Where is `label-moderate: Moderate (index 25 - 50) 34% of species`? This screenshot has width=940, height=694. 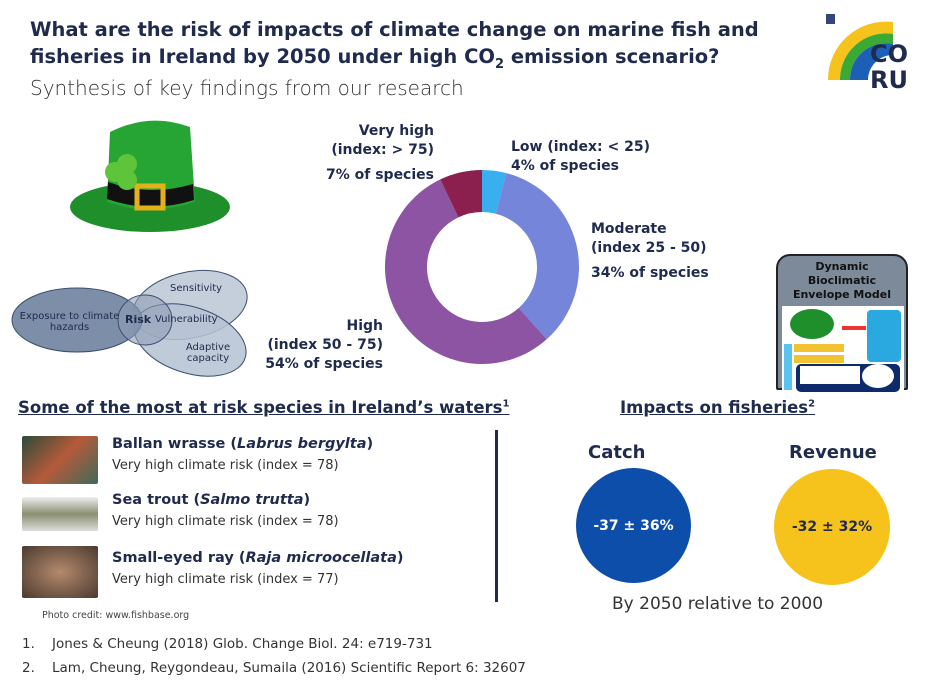
label-moderate: Moderate (index 25 - 50) 34% of species is located at coordinates (650, 251).